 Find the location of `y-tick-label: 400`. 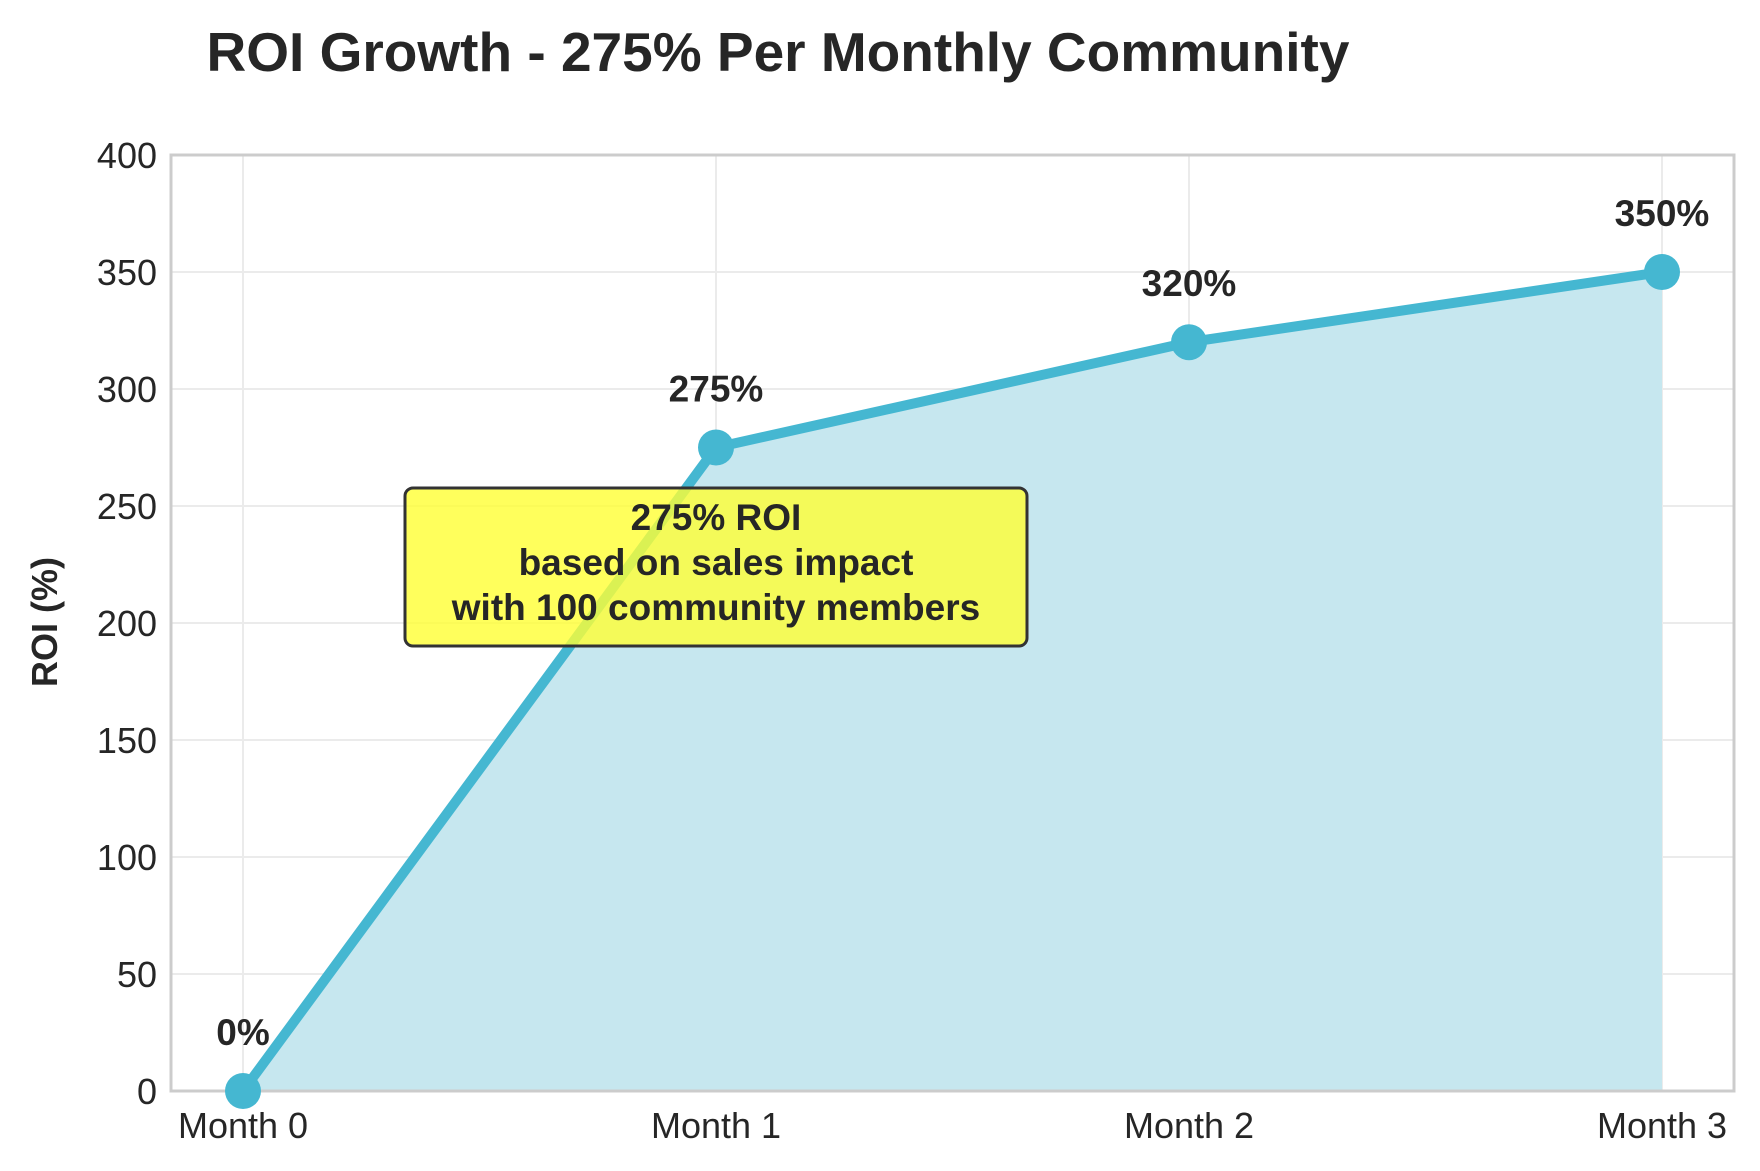

y-tick-label: 400 is located at coordinates (127, 155).